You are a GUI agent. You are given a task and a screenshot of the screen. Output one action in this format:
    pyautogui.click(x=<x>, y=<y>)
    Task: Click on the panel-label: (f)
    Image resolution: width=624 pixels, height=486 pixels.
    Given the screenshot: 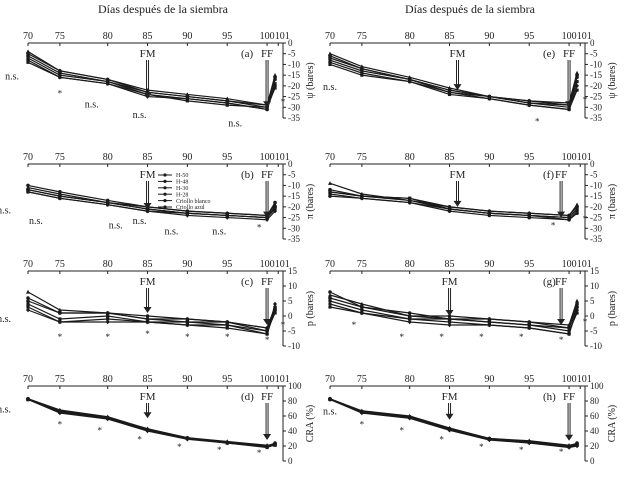 What is the action you would take?
    pyautogui.click(x=548, y=175)
    